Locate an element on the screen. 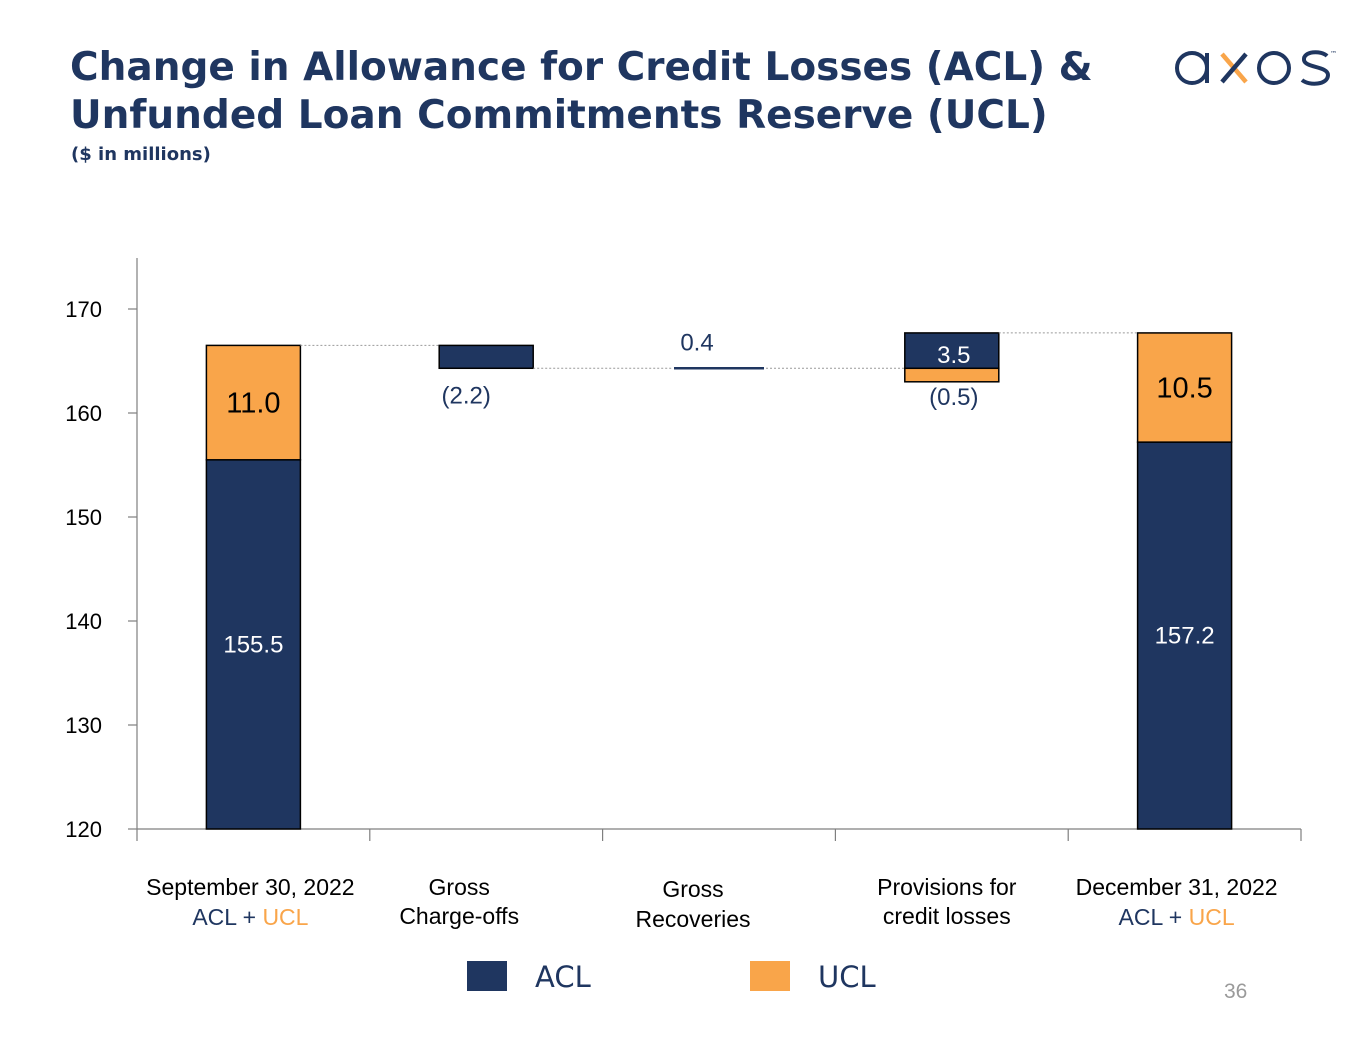  bar-gross-charge-offs is located at coordinates (486, 357).